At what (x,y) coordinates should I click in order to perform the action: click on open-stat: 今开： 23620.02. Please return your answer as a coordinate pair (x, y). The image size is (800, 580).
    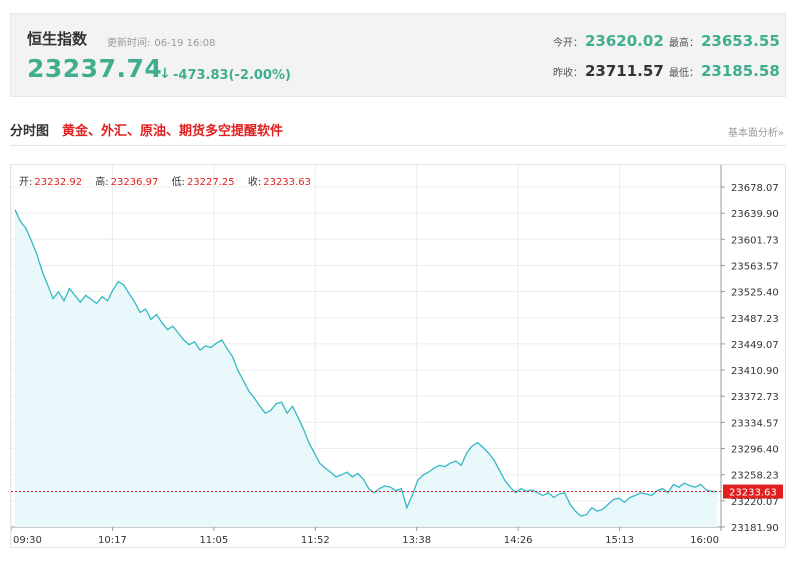
    Looking at the image, I should click on (608, 41).